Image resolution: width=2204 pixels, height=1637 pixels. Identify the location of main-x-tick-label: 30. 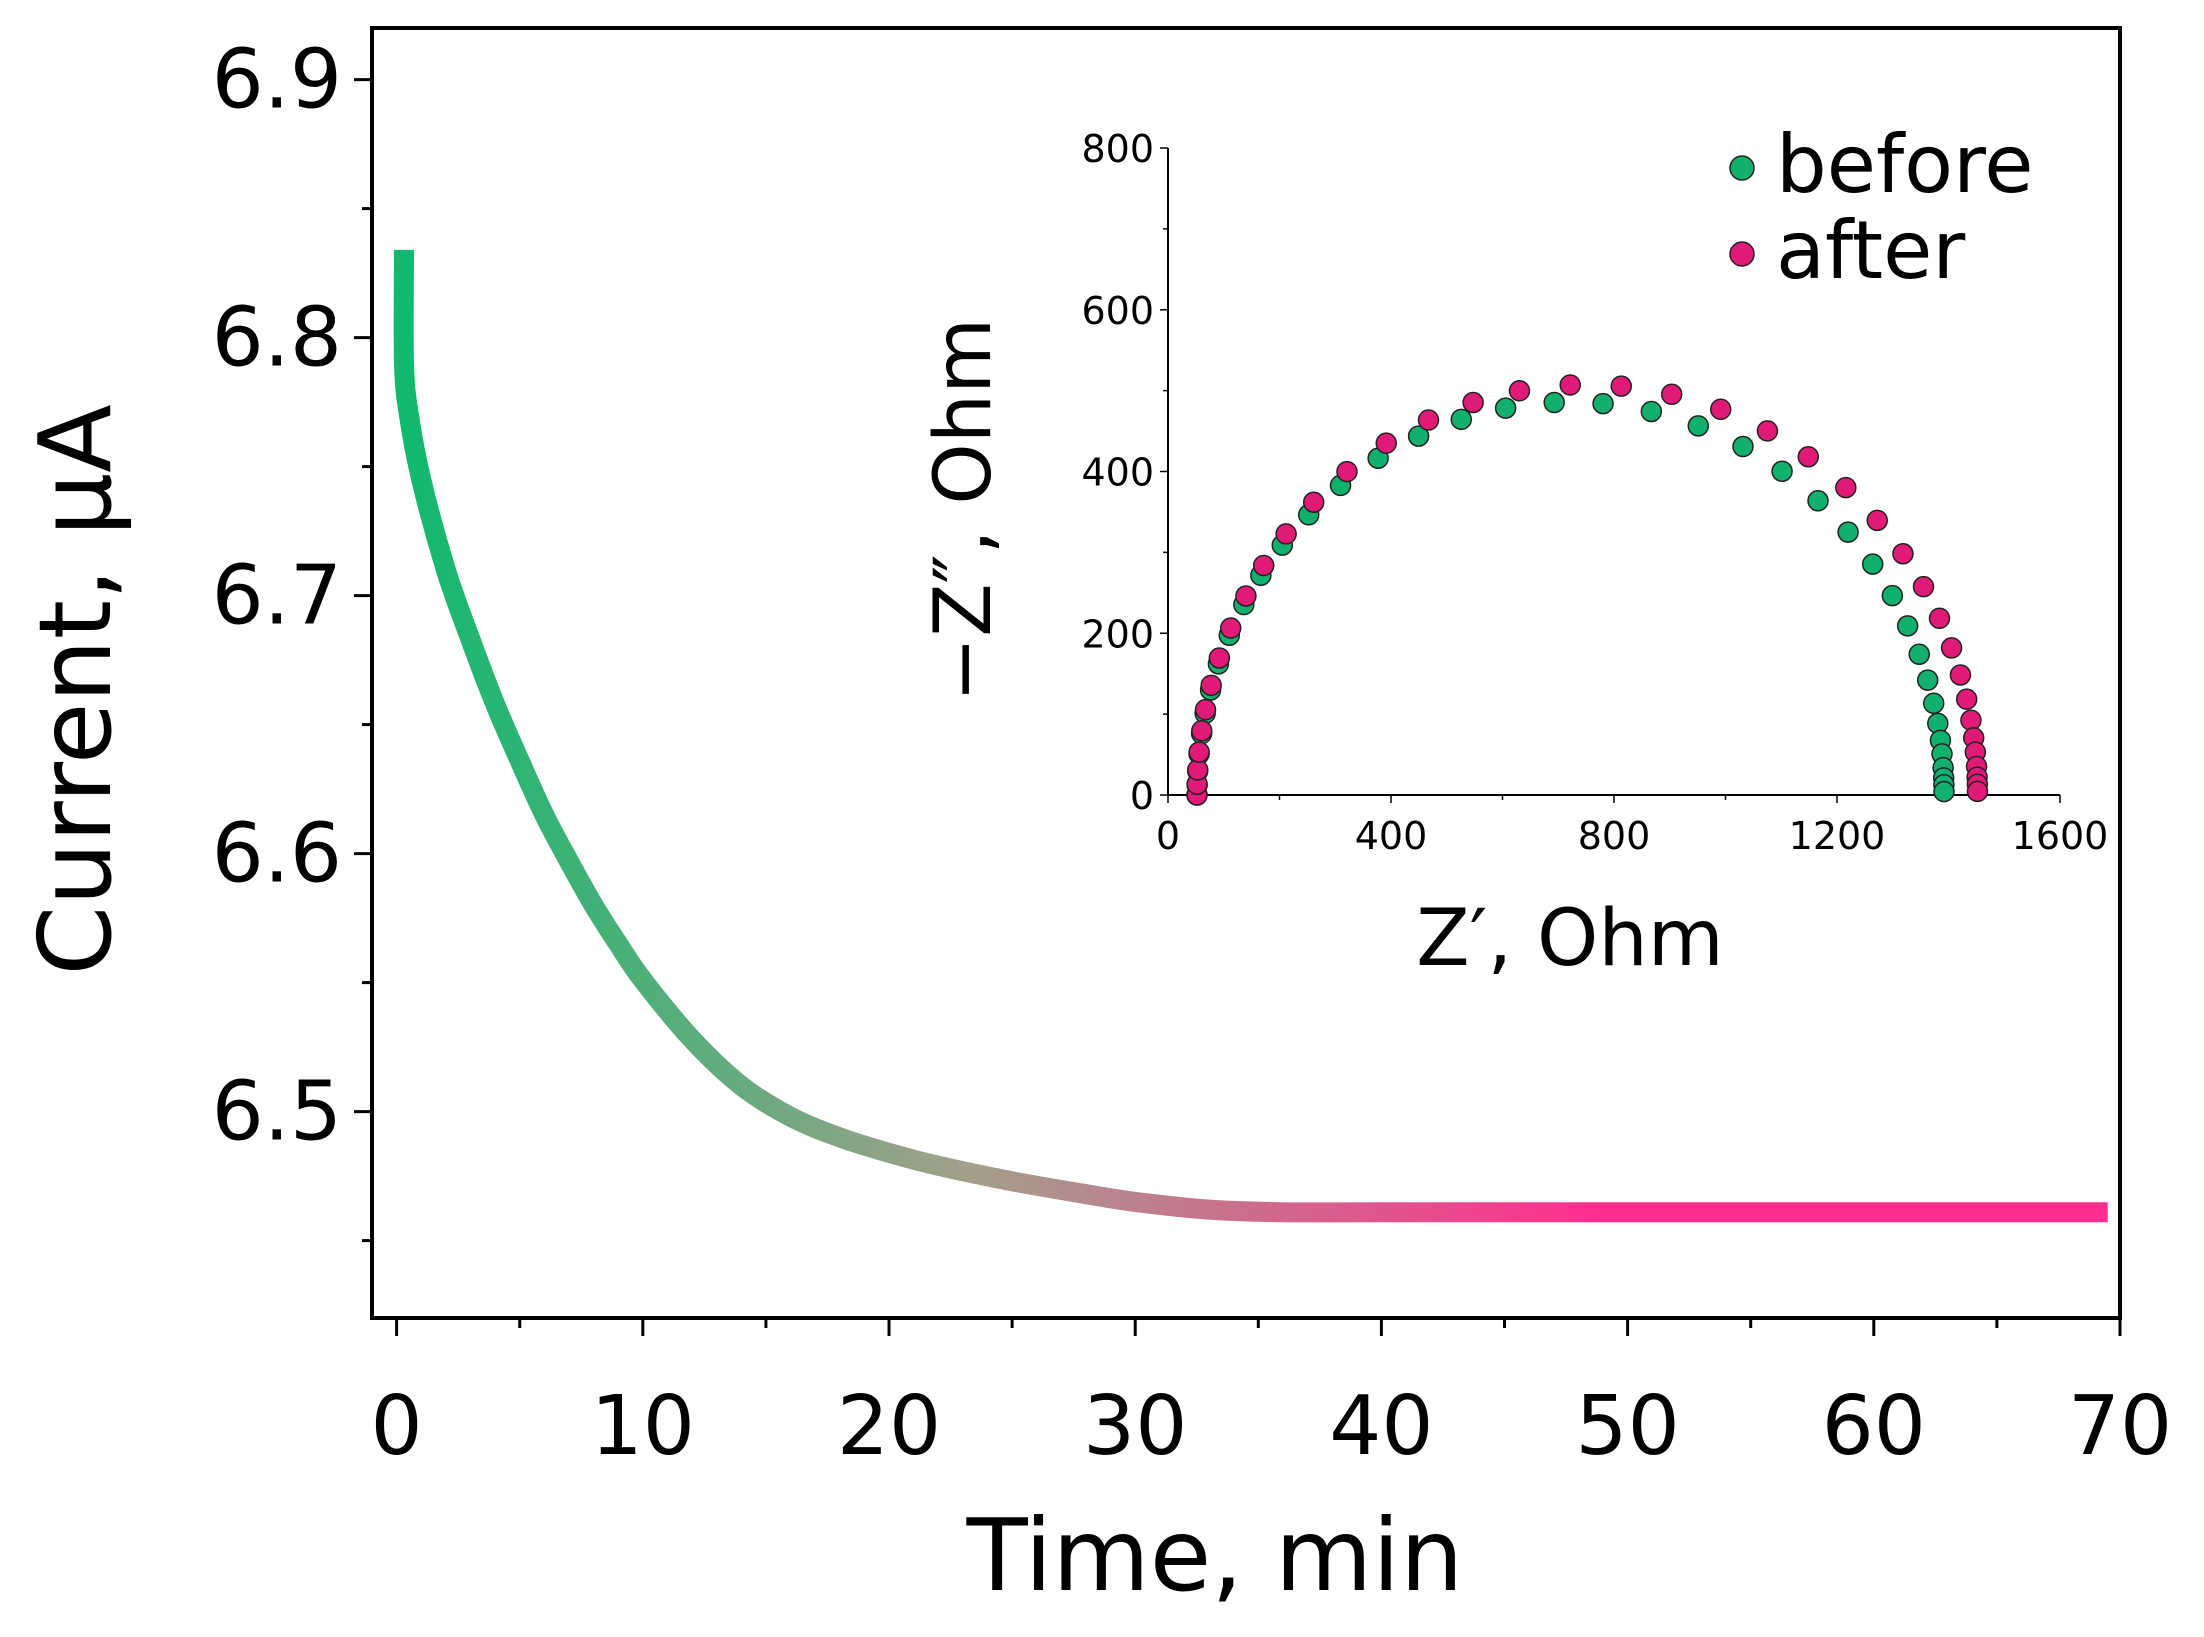
(1135, 1426).